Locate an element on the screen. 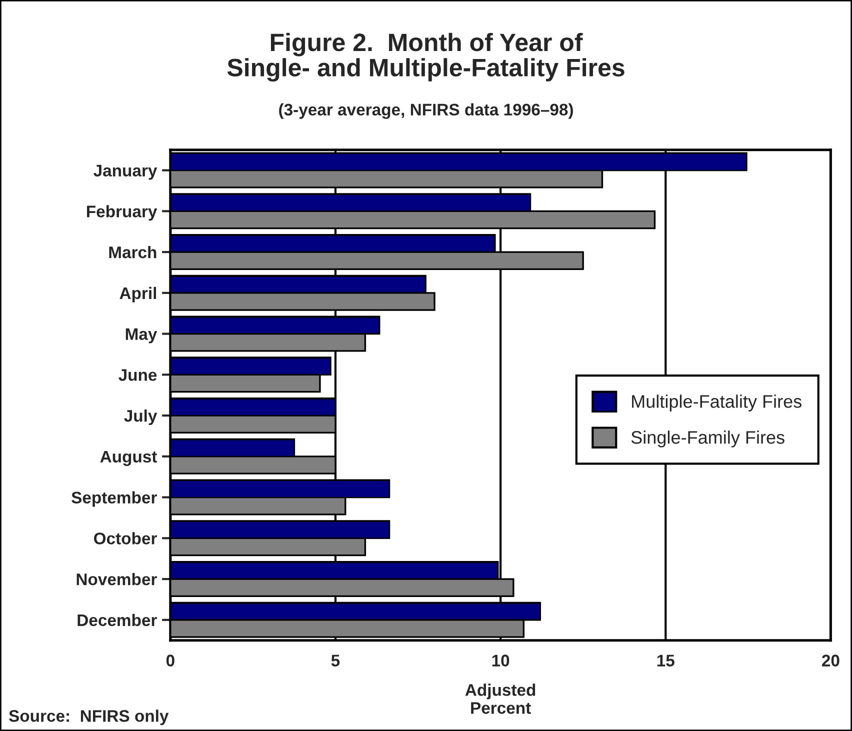 The image size is (852, 731). y-tick-label: April is located at coordinates (138, 294).